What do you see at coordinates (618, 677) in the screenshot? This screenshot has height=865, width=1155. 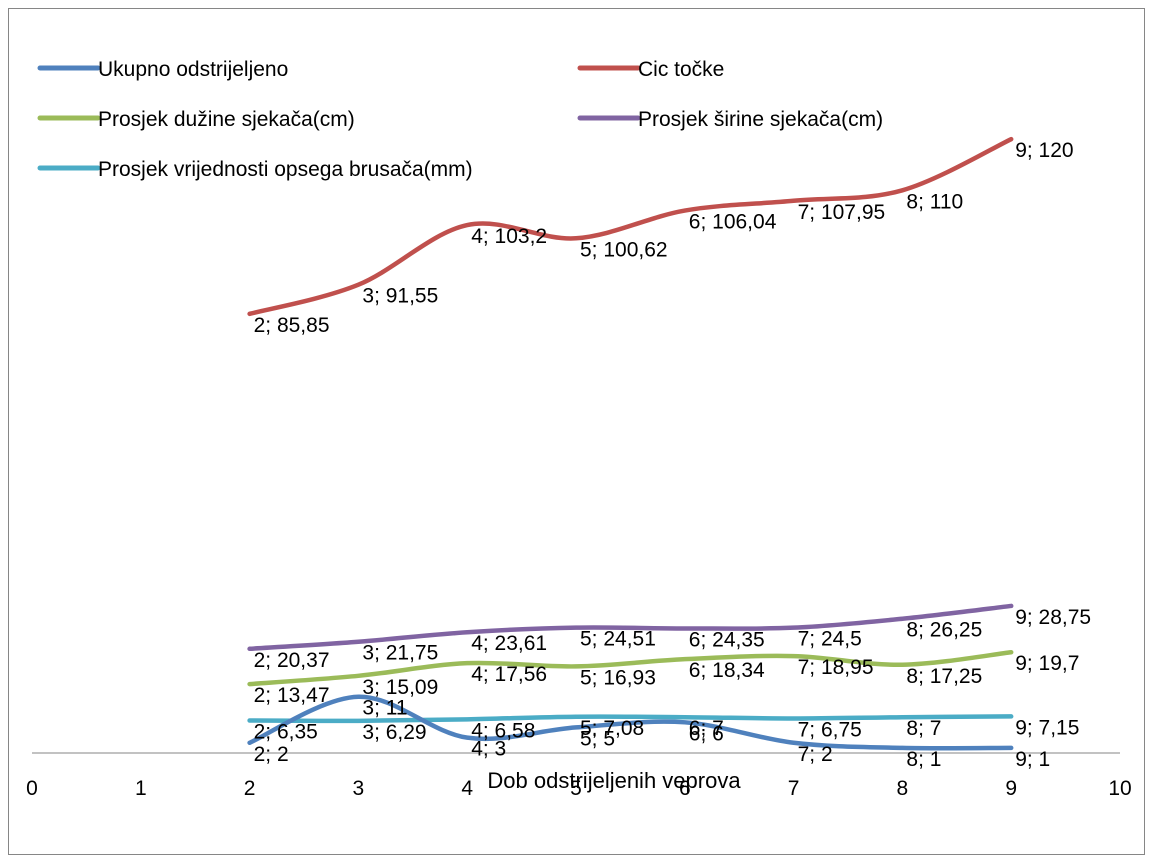 I see `data-label: 5; 16,93` at bounding box center [618, 677].